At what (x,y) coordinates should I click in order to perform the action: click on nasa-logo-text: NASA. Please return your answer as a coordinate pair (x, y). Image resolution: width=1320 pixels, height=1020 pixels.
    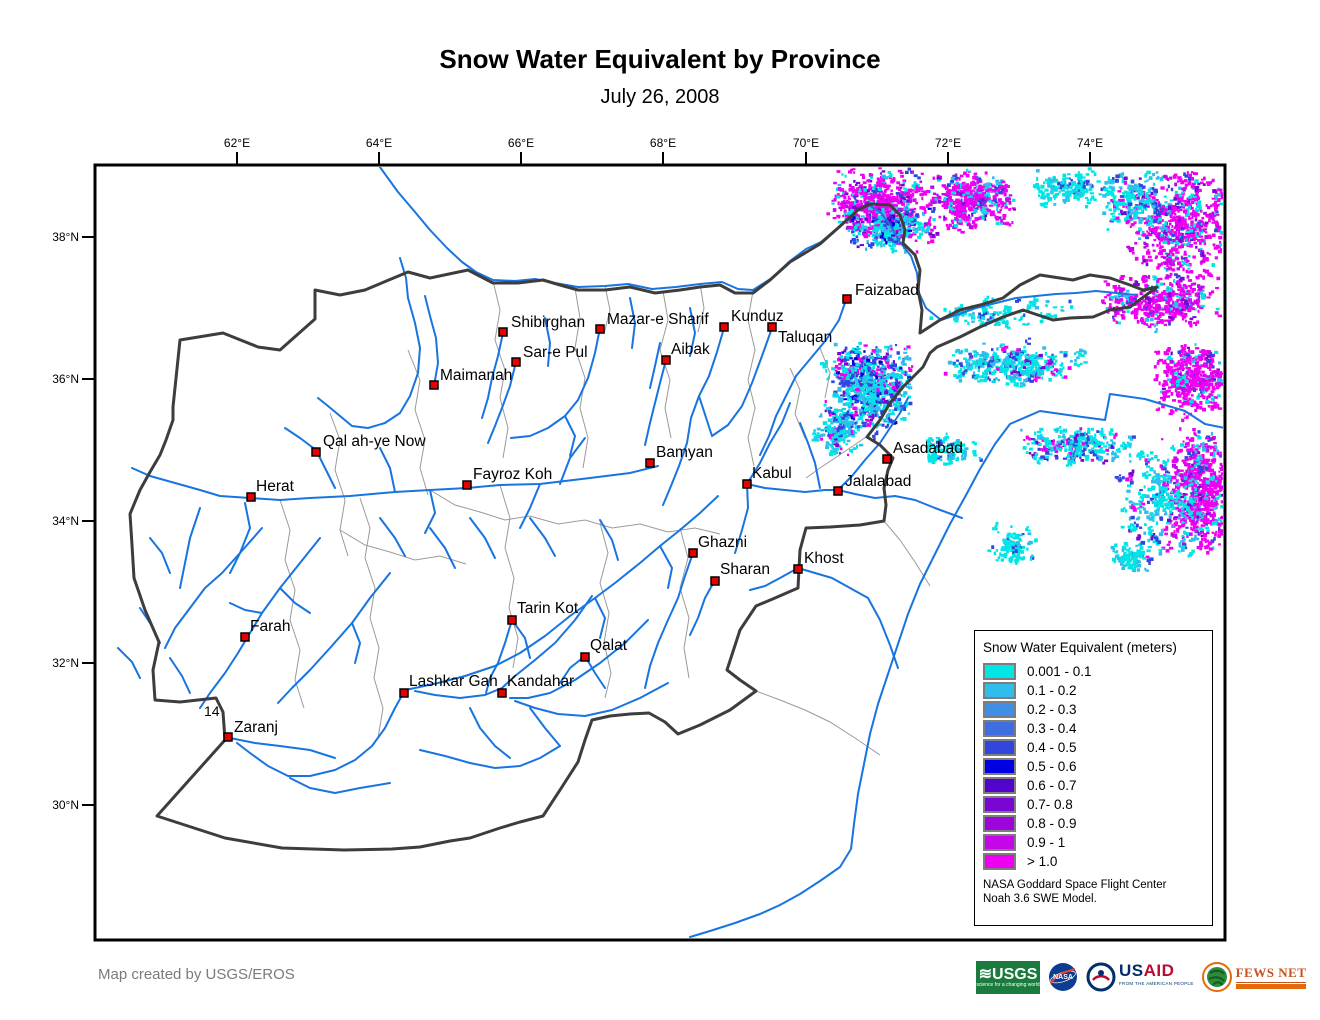
    Looking at the image, I should click on (1063, 977).